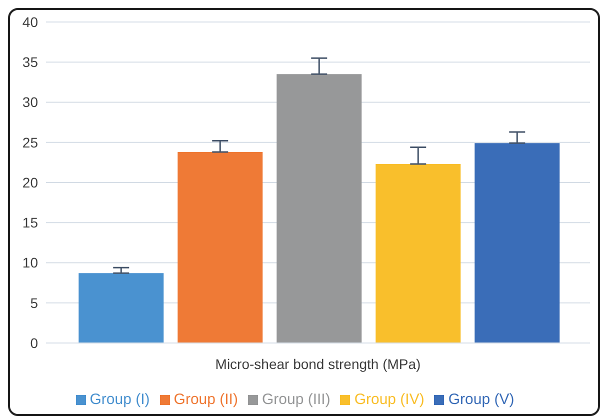  What do you see at coordinates (30, 22) in the screenshot?
I see `y-tick-label: 40` at bounding box center [30, 22].